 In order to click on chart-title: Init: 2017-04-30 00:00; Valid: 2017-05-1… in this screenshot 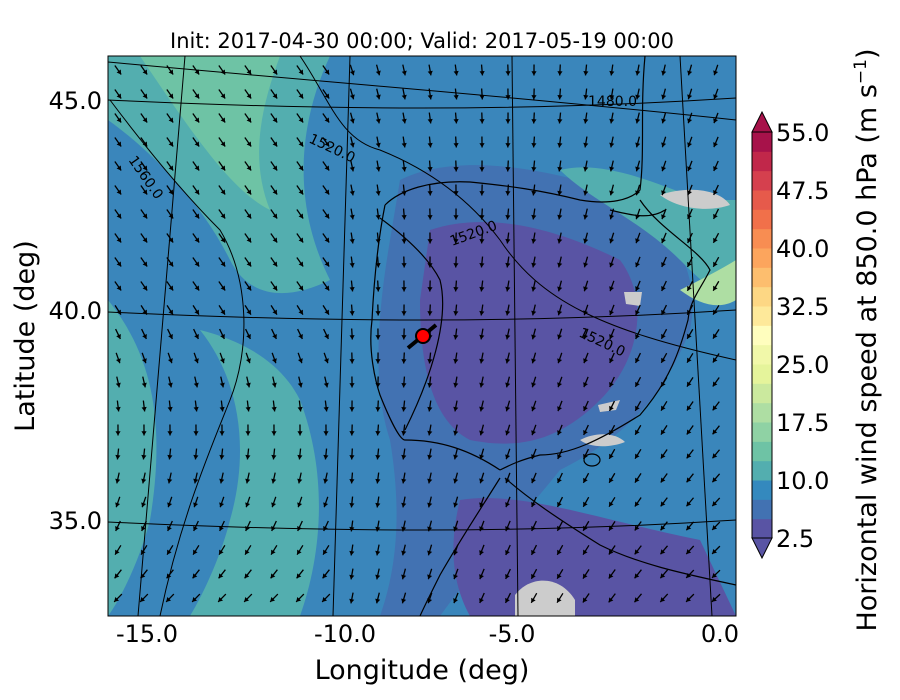, I will do `click(422, 41)`.